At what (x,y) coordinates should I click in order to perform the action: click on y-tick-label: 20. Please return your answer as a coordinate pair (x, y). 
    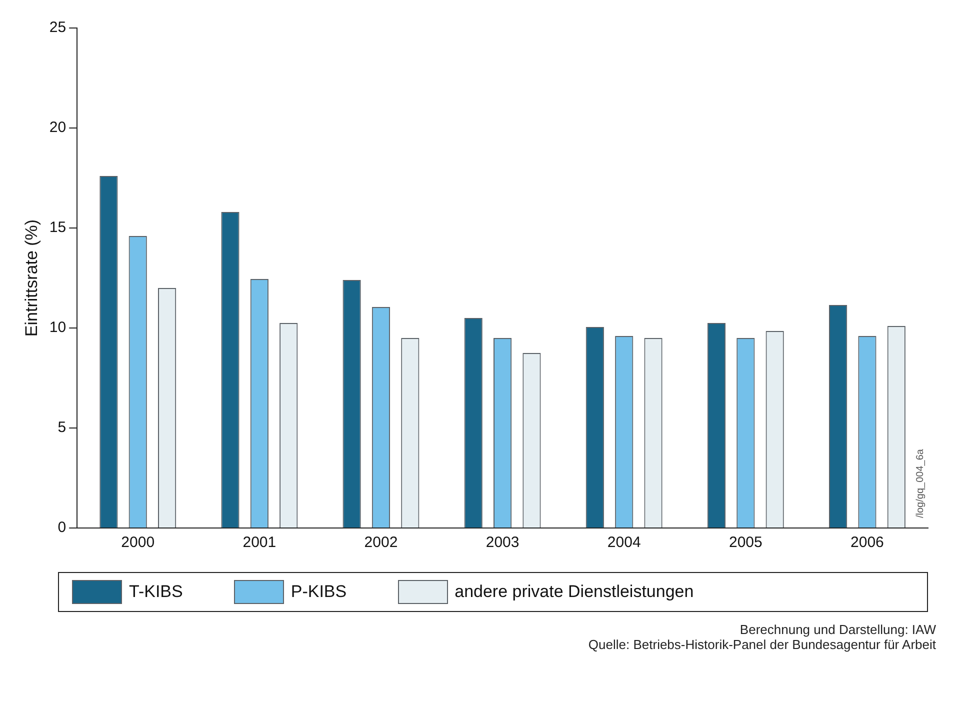
    Looking at the image, I should click on (57, 127).